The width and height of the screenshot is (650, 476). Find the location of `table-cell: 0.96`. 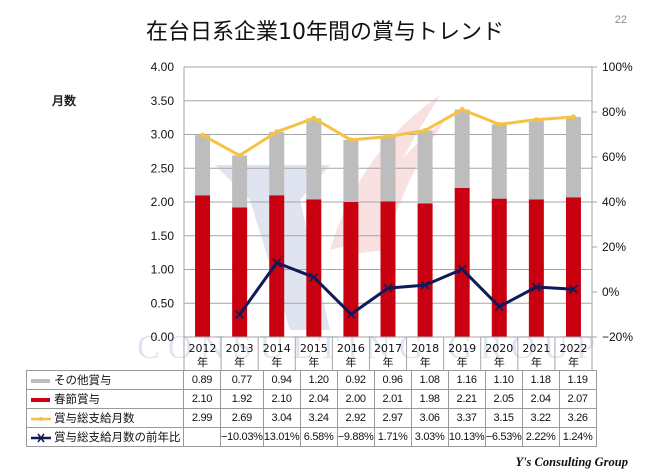

table-cell: 0.96 is located at coordinates (392, 380).